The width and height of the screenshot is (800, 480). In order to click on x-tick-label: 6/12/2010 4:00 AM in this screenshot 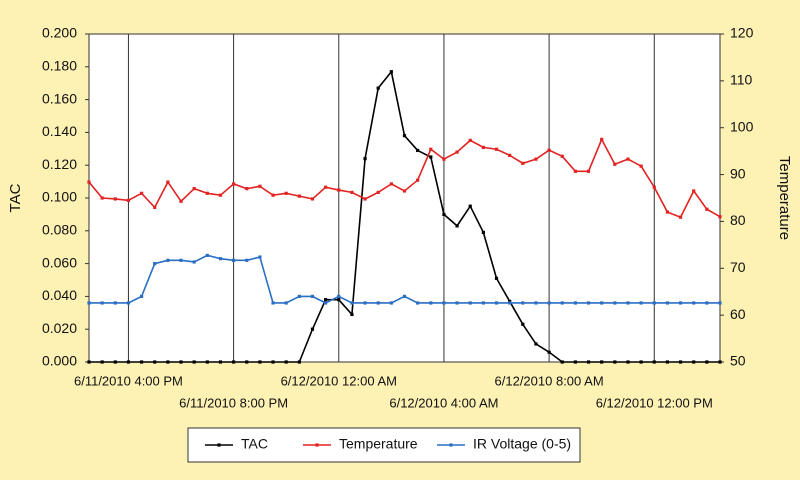, I will do `click(443, 402)`.